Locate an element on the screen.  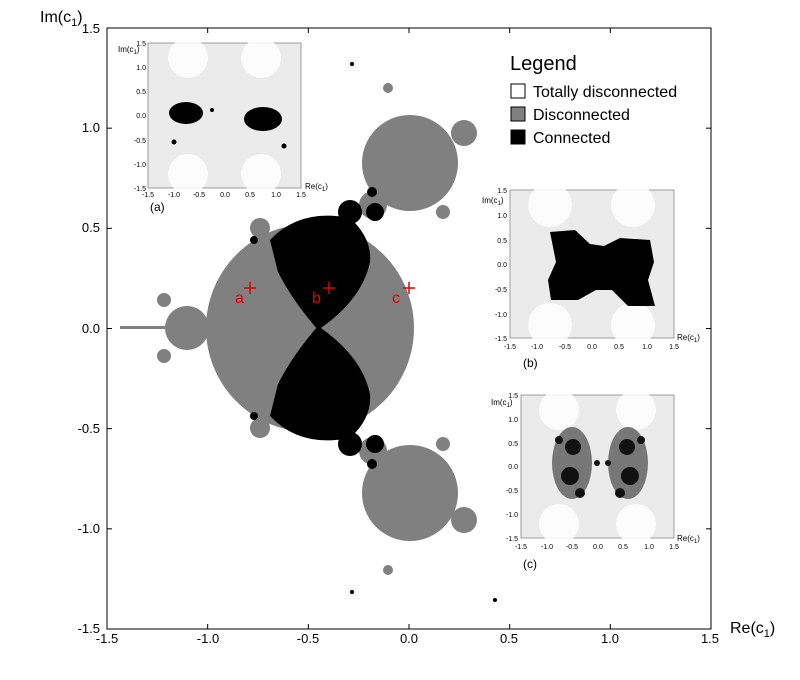
inset-a-ylabel: Im(c1) is located at coordinates (129, 50).